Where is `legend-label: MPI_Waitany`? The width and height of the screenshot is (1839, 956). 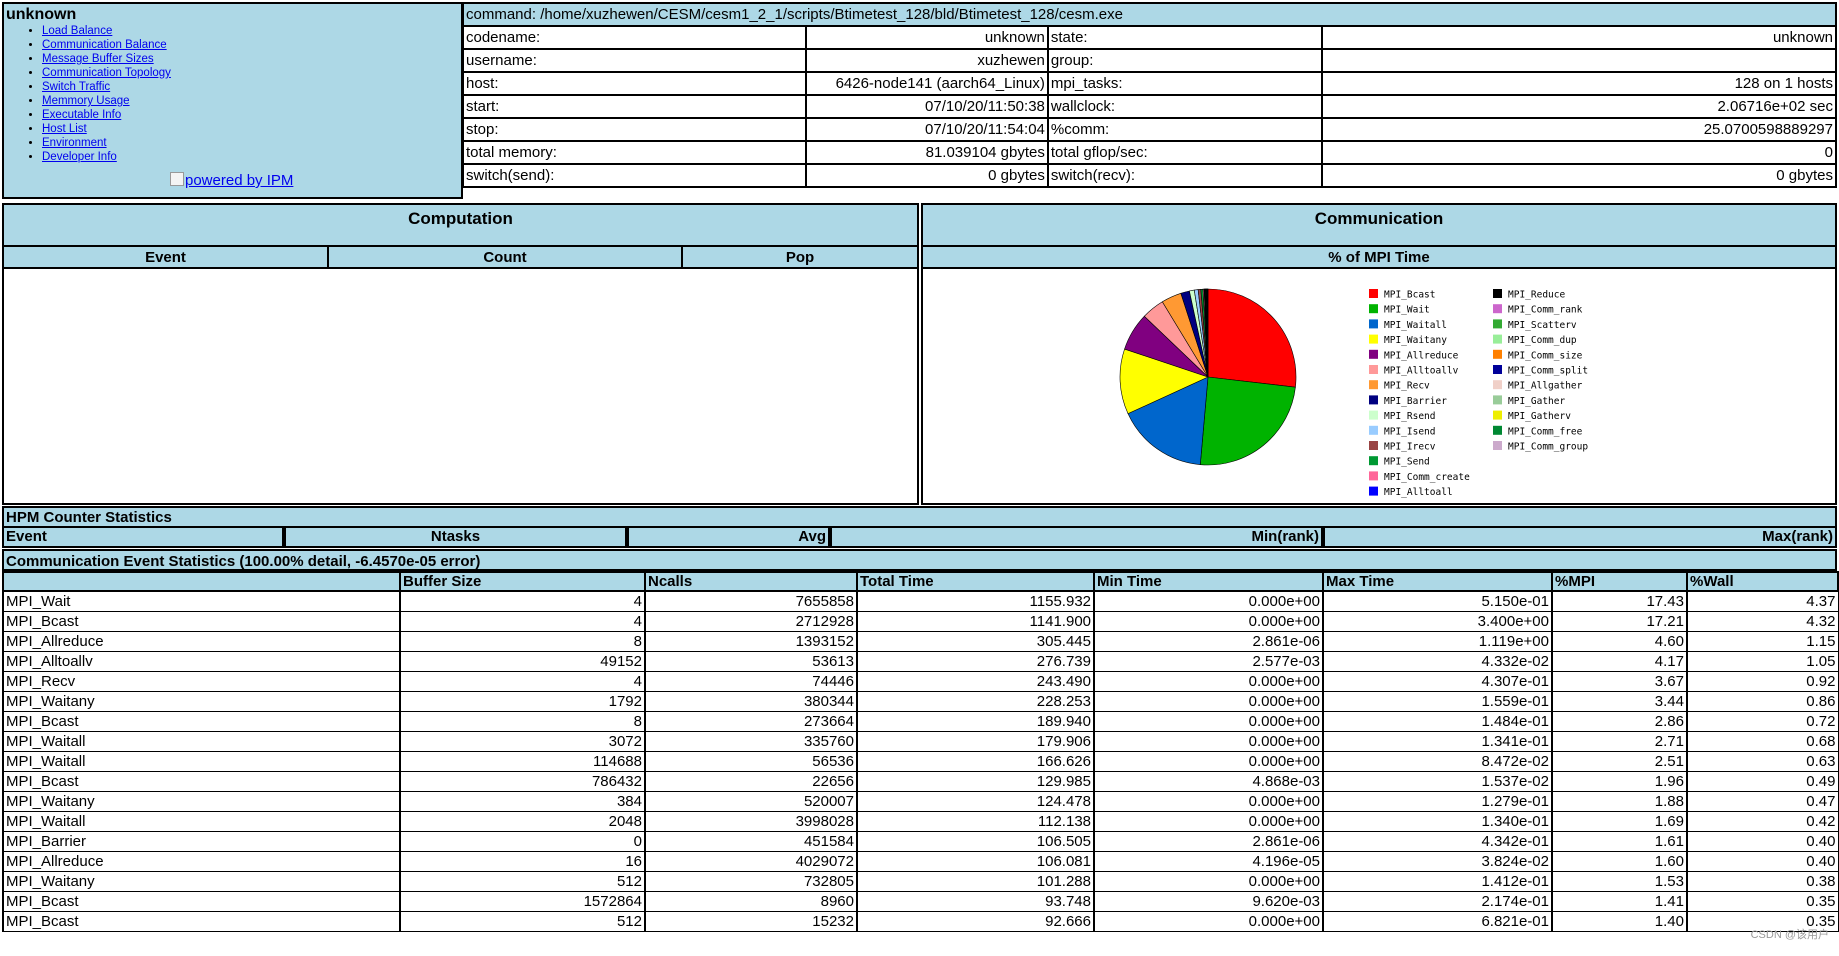 legend-label: MPI_Waitany is located at coordinates (1415, 340).